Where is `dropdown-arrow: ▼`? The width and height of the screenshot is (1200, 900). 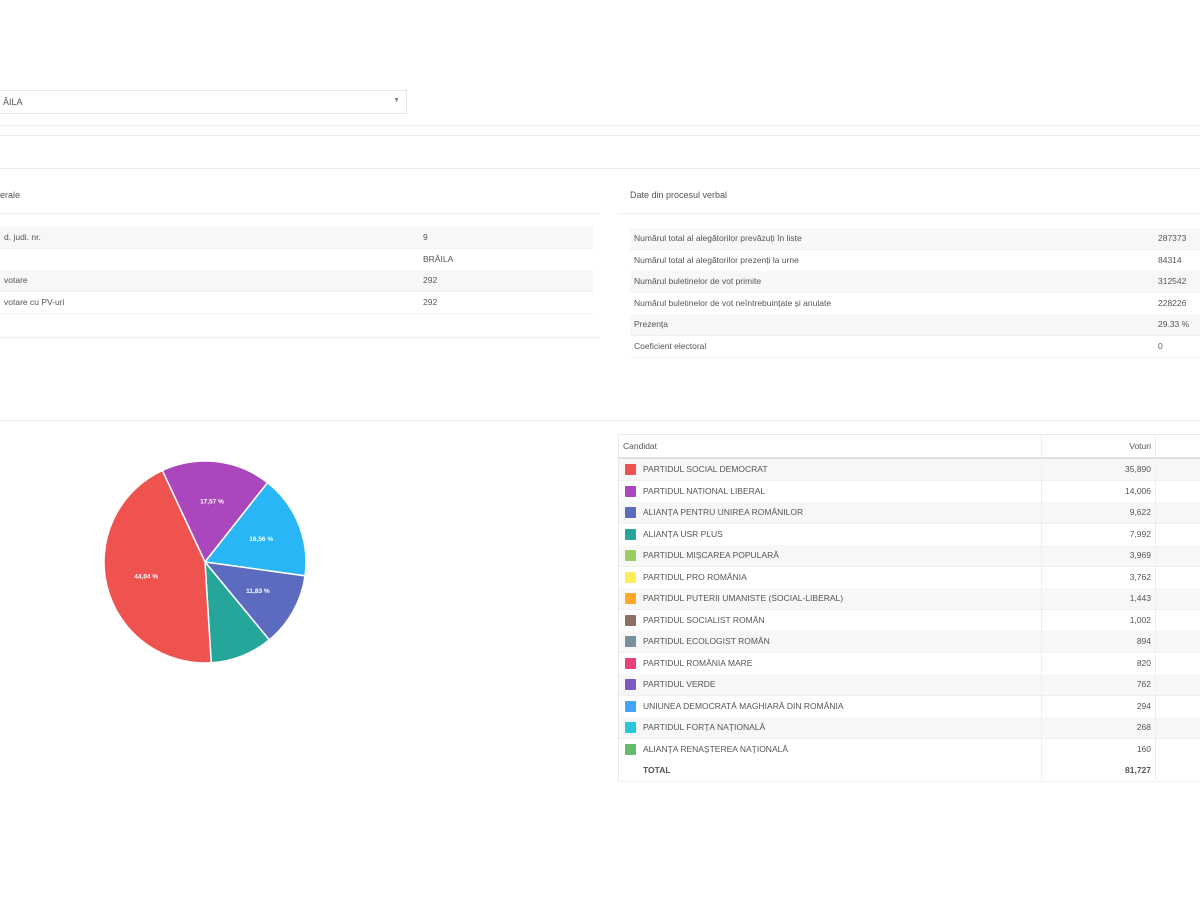 dropdown-arrow: ▼ is located at coordinates (396, 100).